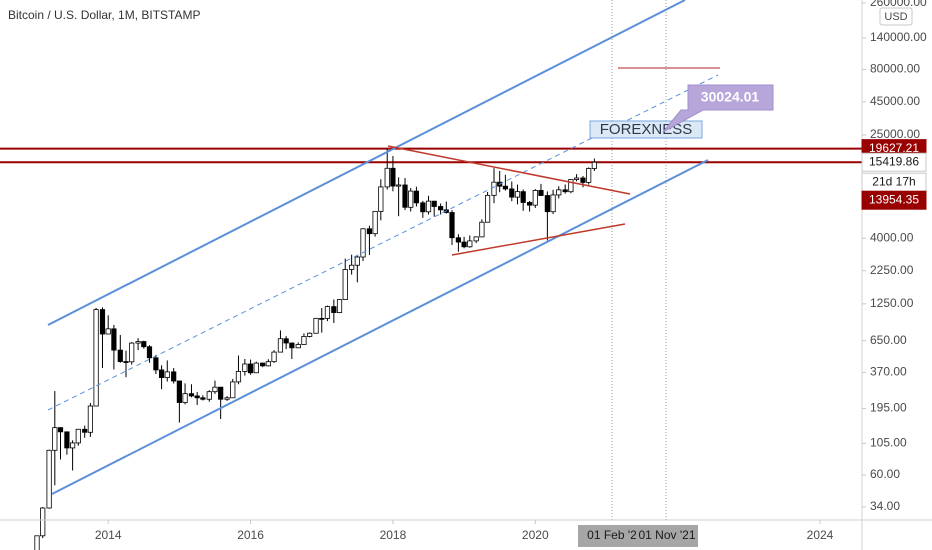  What do you see at coordinates (888, 340) in the screenshot?
I see `y-tick-label: 650.00` at bounding box center [888, 340].